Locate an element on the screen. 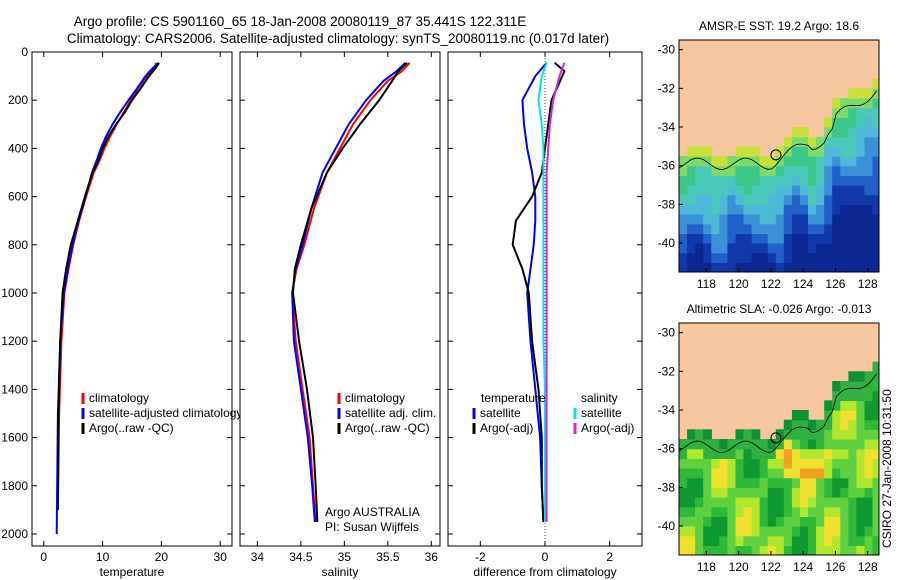  sst_map-ytick-label: -40 is located at coordinates (667, 243).